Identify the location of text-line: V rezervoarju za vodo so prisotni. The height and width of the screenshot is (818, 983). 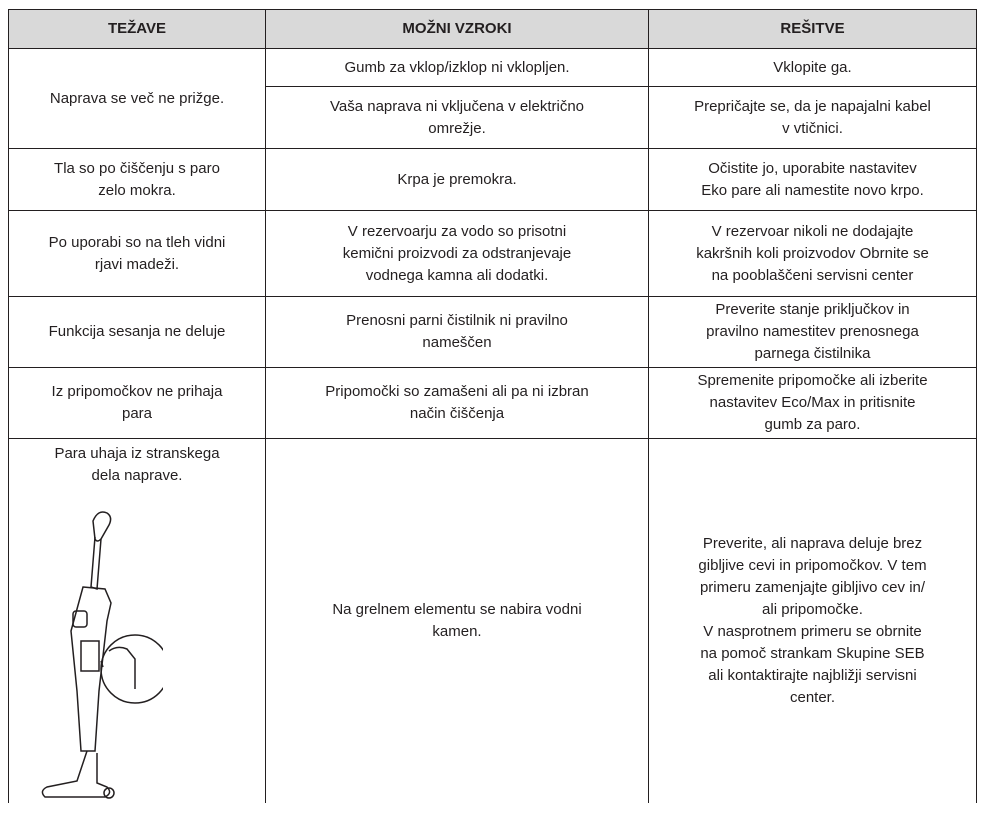
(457, 231).